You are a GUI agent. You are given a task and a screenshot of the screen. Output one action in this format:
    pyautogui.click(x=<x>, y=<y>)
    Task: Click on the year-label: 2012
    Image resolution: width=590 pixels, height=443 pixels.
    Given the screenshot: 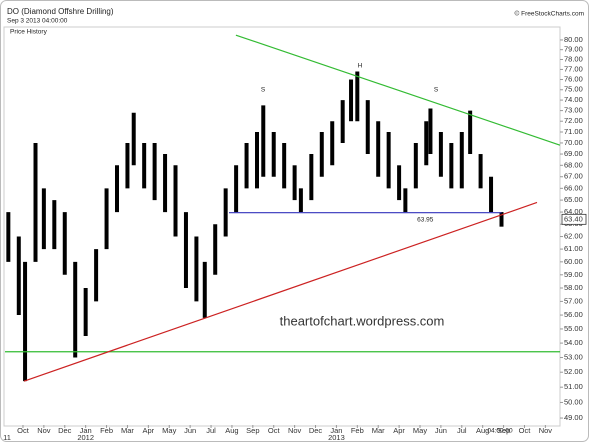 What is the action you would take?
    pyautogui.click(x=85, y=437)
    